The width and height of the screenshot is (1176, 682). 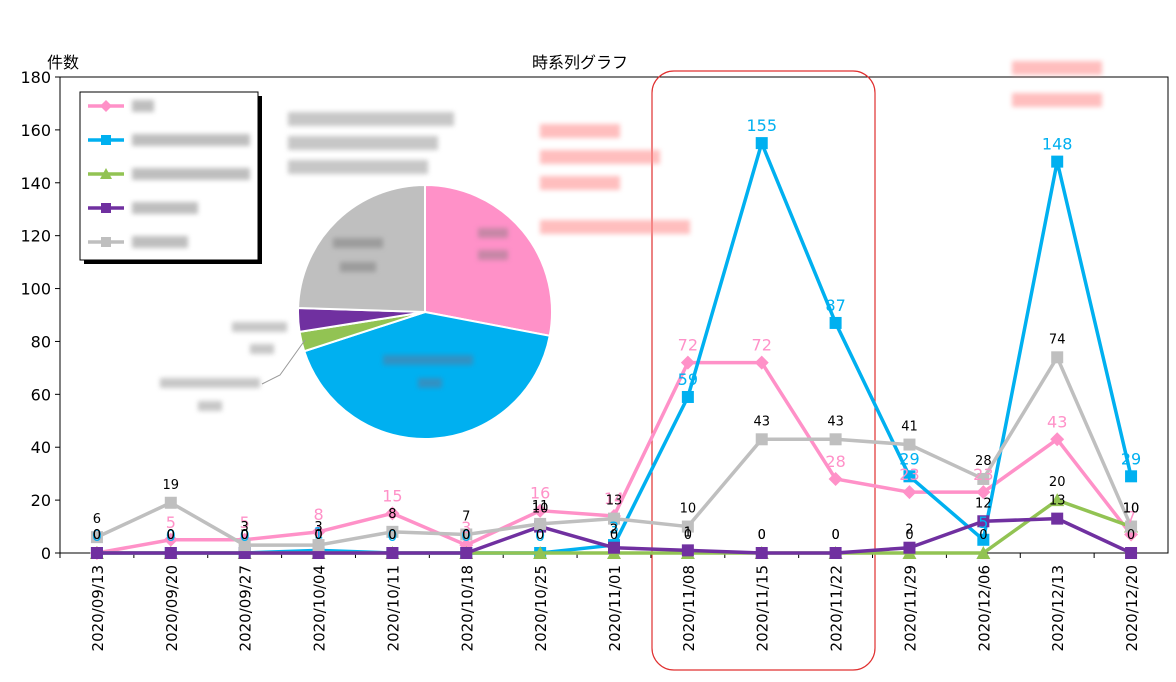 What do you see at coordinates (392, 514) in the screenshot?
I see `data-label: 8` at bounding box center [392, 514].